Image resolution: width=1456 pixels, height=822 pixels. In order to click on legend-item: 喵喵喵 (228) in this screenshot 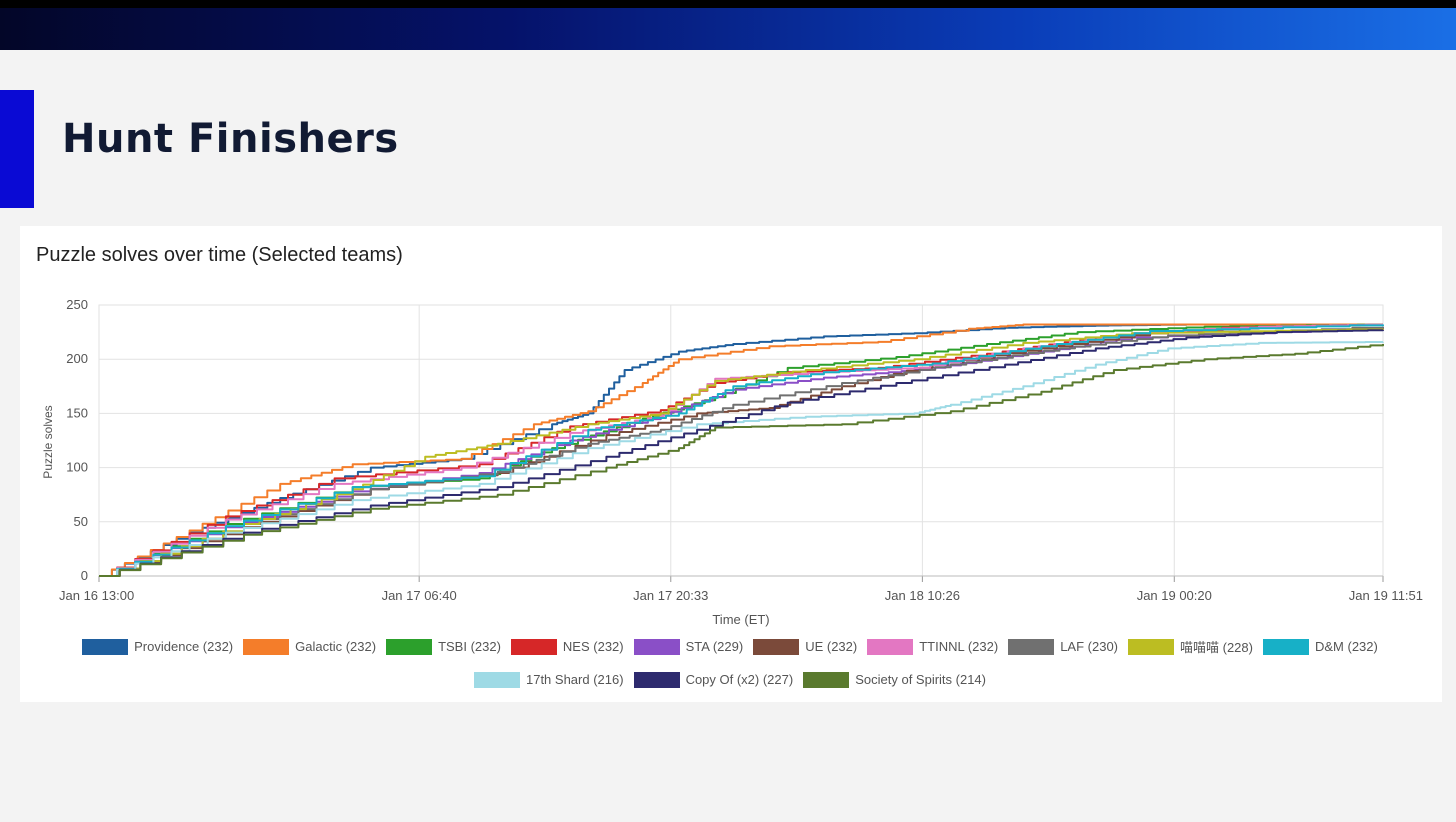, I will do `click(1190, 646)`.